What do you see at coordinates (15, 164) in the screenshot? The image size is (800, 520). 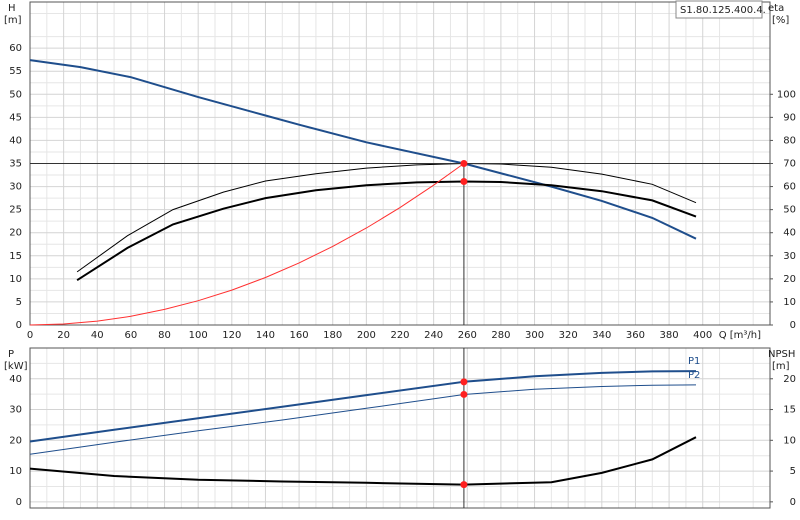 I see `y-tick-label: 35` at bounding box center [15, 164].